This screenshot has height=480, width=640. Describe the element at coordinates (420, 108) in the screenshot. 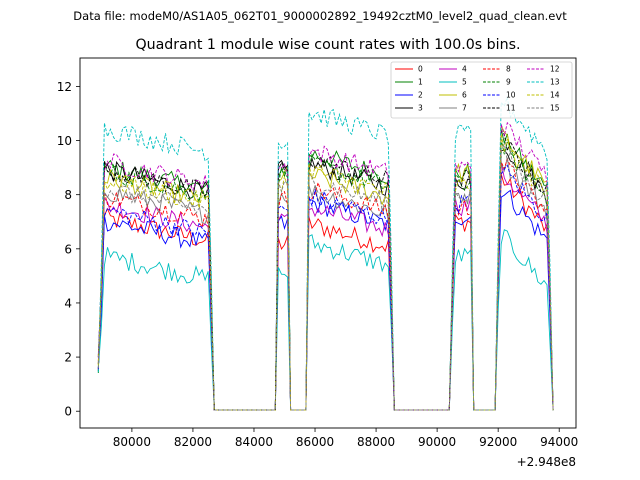

I see `legend-label-3: 3` at that location.